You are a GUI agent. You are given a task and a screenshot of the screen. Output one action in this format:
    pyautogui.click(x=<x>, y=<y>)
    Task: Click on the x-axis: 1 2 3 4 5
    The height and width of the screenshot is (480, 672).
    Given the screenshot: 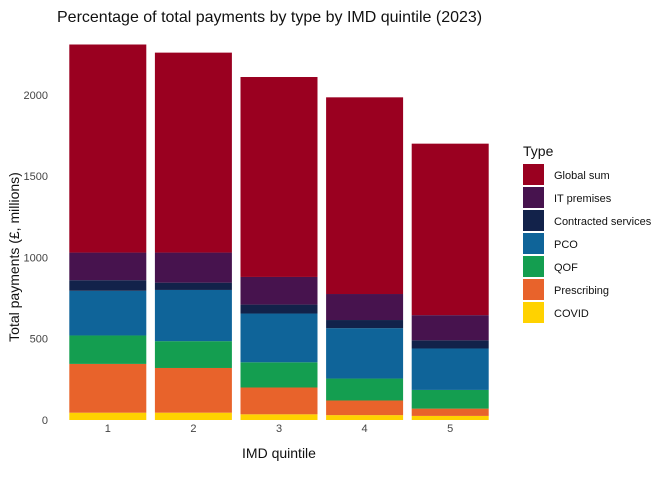 What is the action you would take?
    pyautogui.click(x=279, y=429)
    